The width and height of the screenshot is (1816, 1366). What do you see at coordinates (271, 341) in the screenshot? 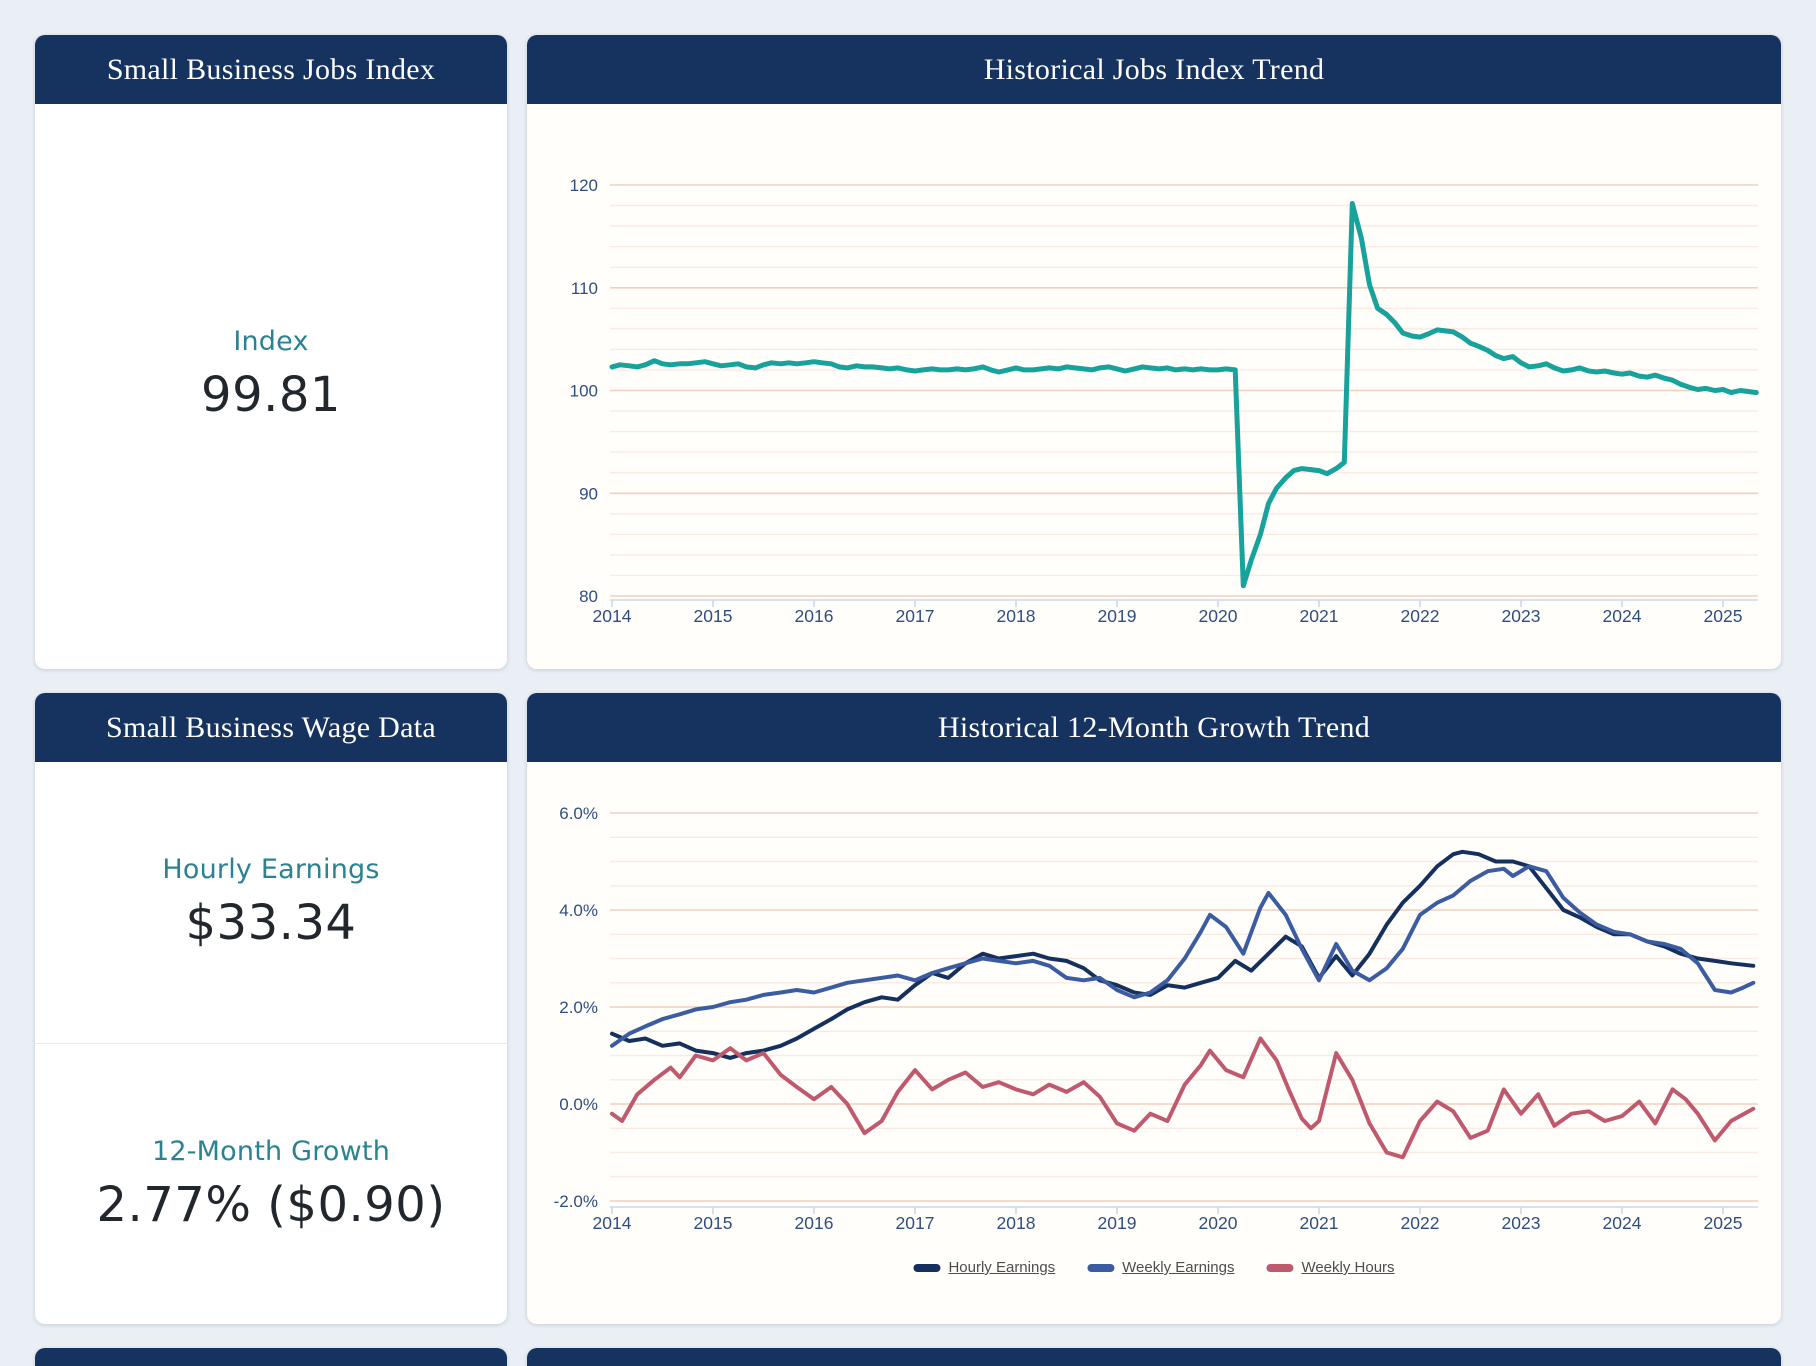
I see `jobs-index-metric-label: Index` at bounding box center [271, 341].